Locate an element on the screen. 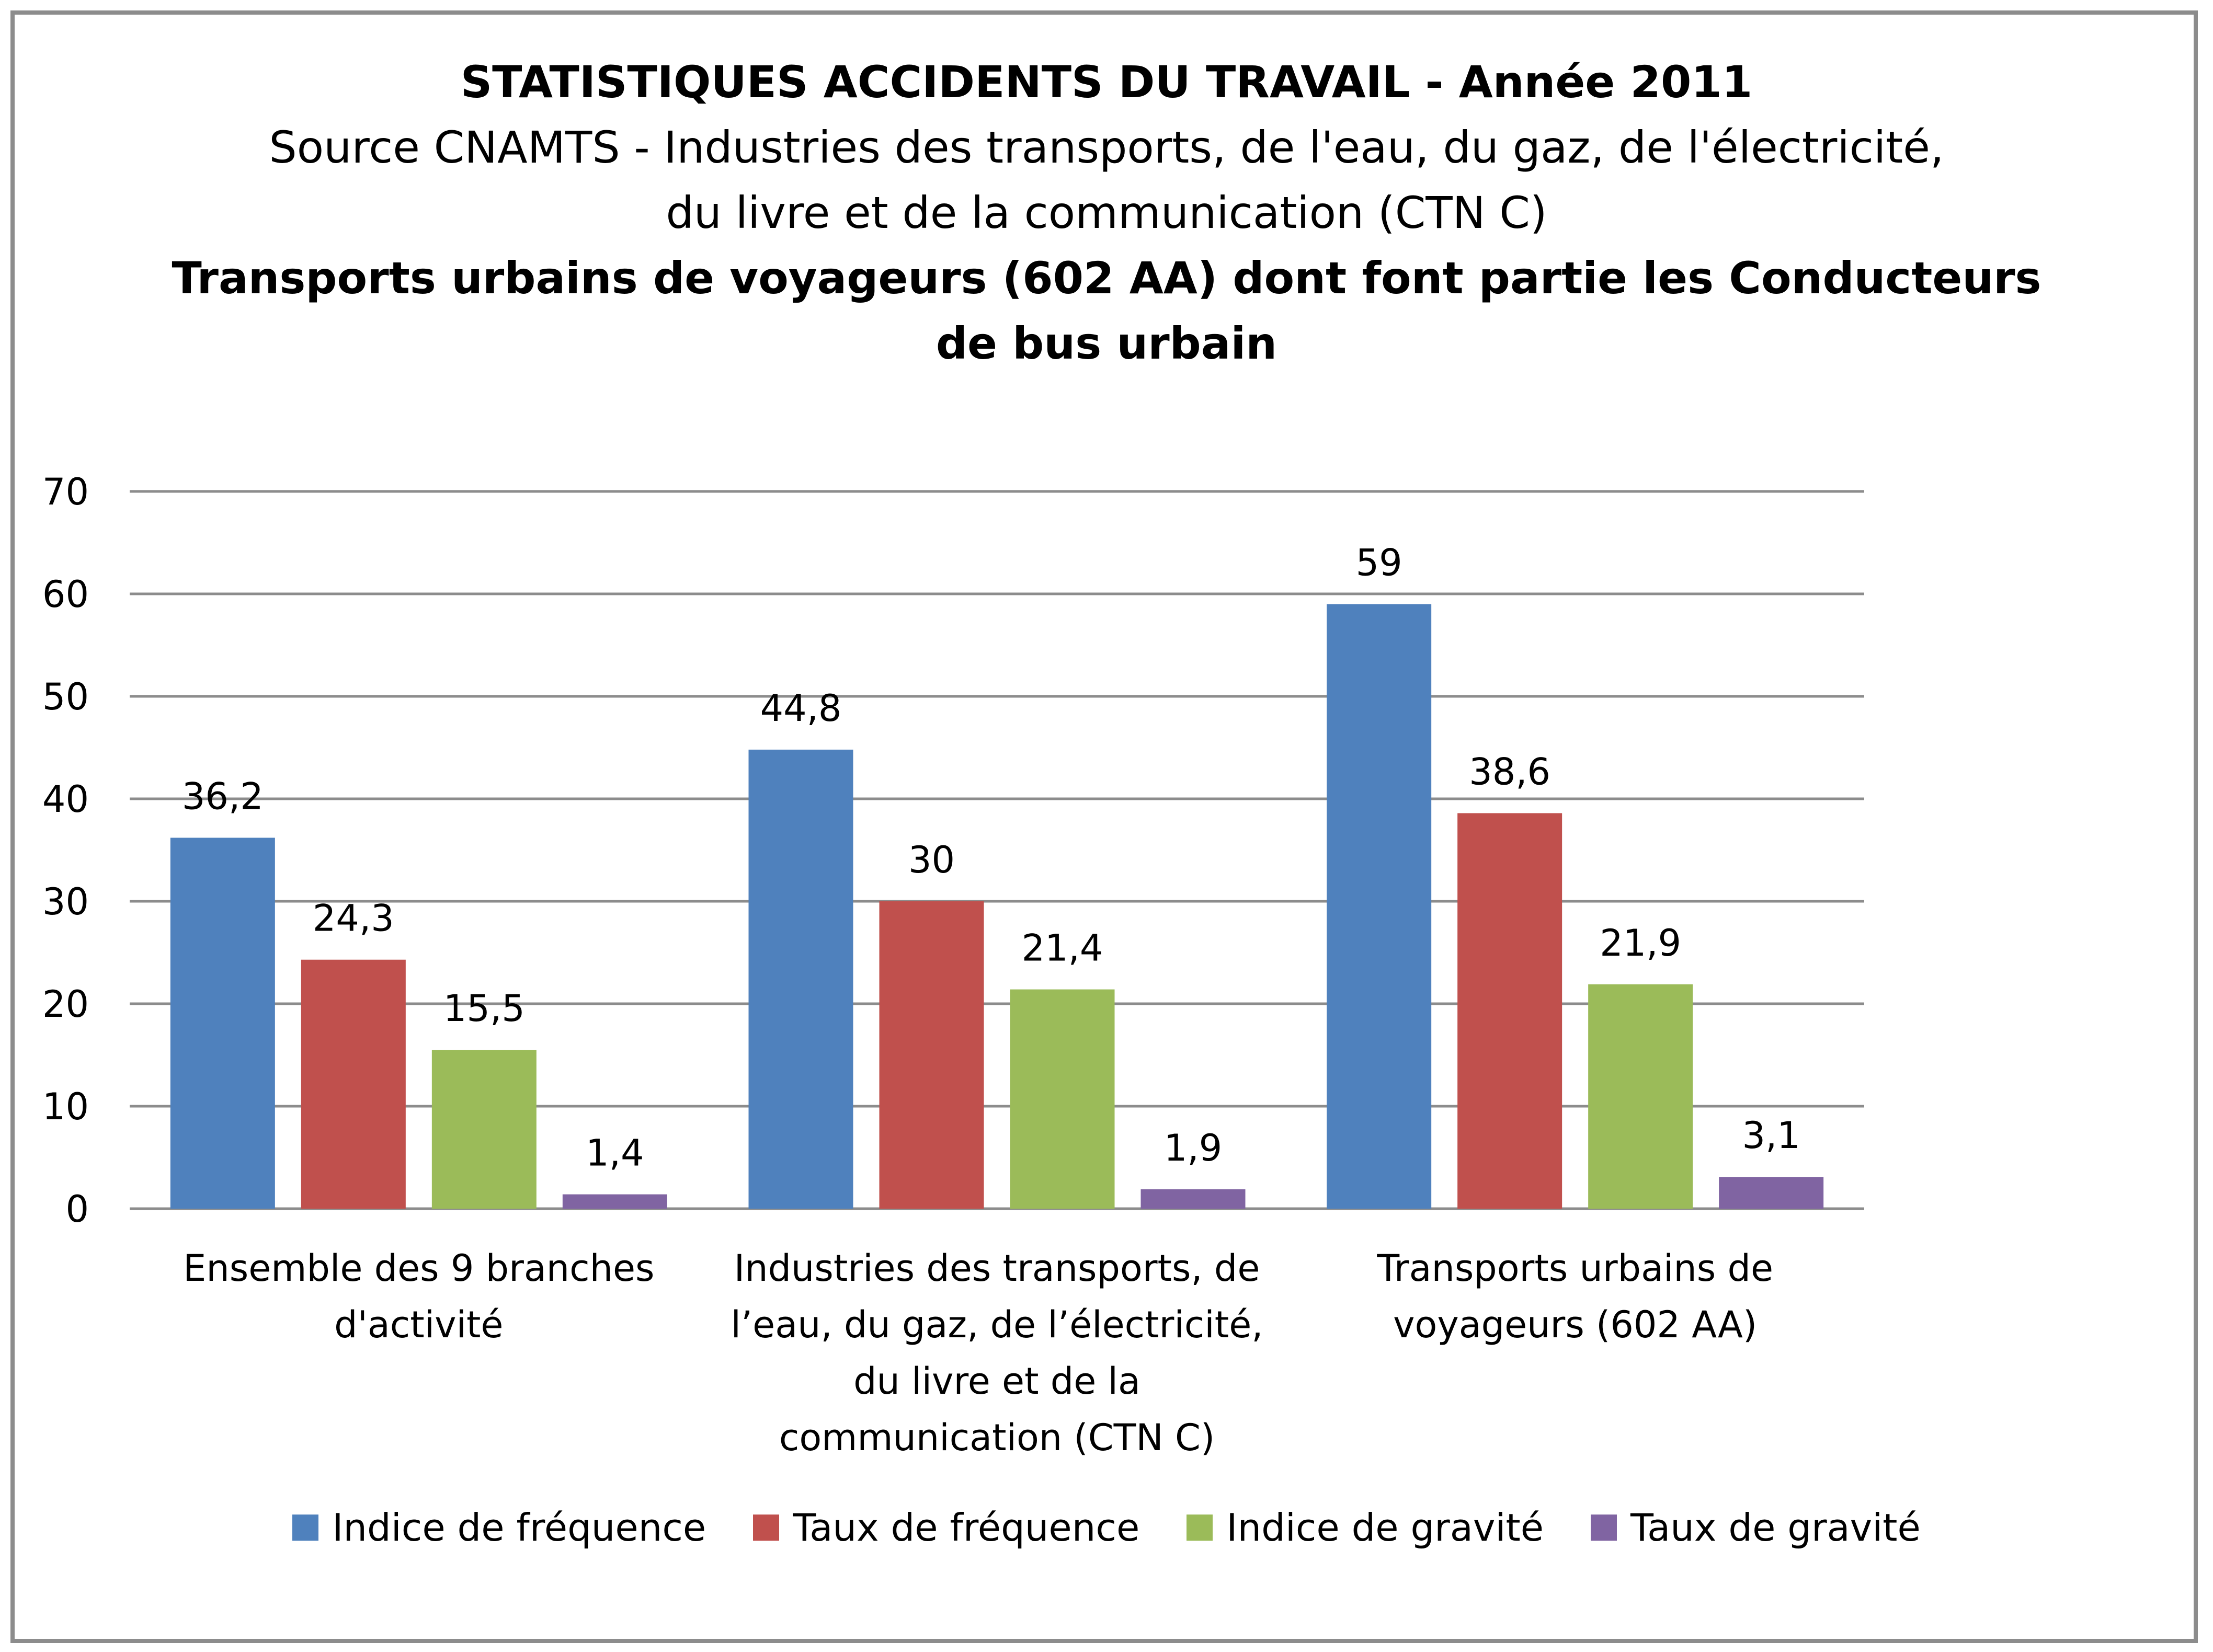 The height and width of the screenshot is (1652, 2213). data-label: 1,4 is located at coordinates (615, 1153).